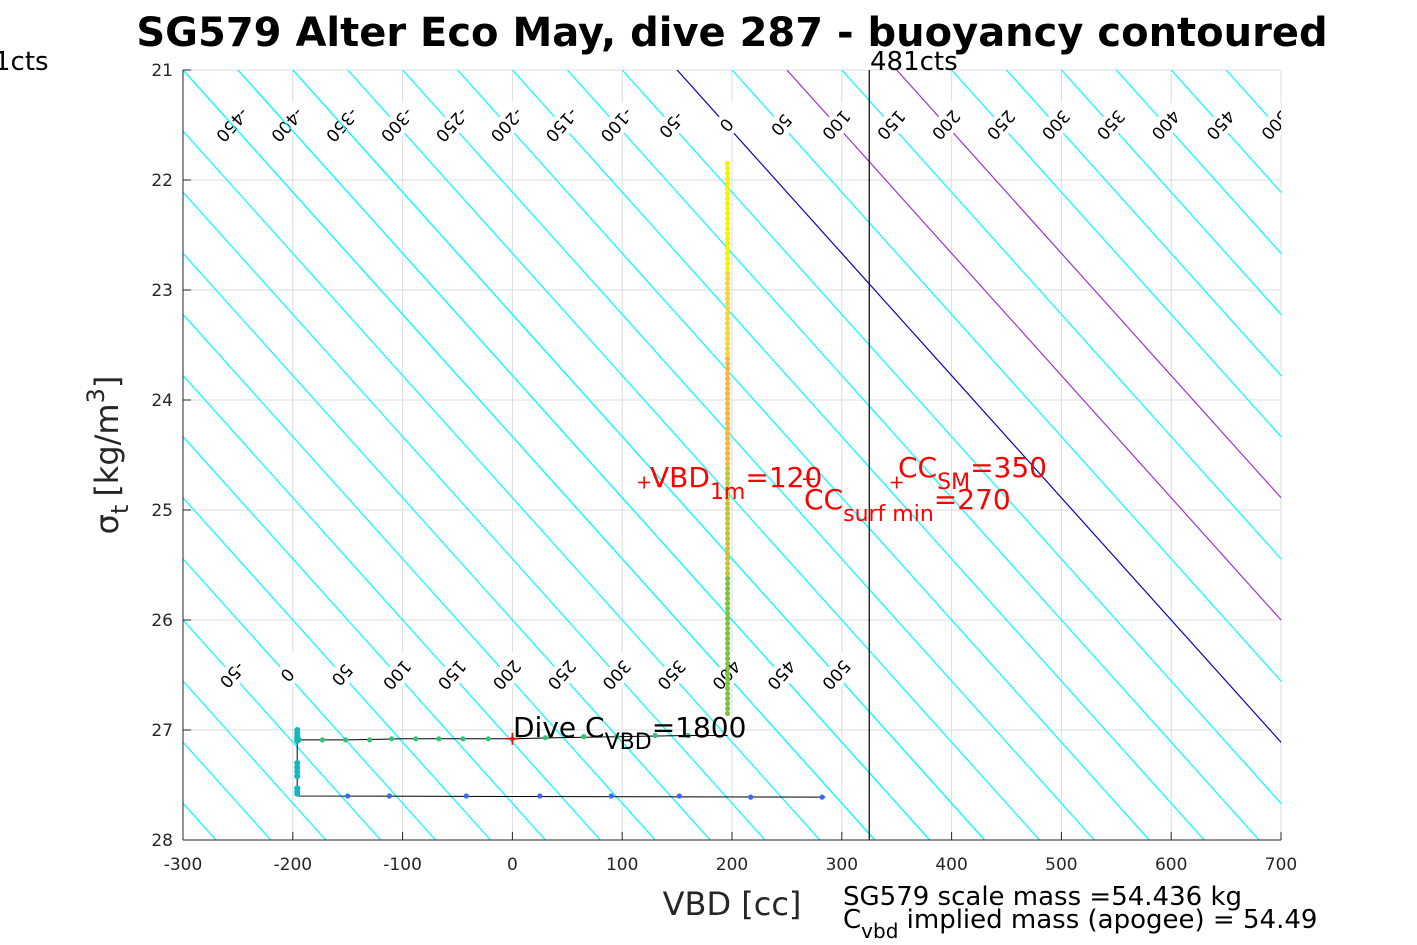 This screenshot has width=1417, height=945. What do you see at coordinates (107, 524) in the screenshot?
I see `y-axis-label-symbol: σ` at bounding box center [107, 524].